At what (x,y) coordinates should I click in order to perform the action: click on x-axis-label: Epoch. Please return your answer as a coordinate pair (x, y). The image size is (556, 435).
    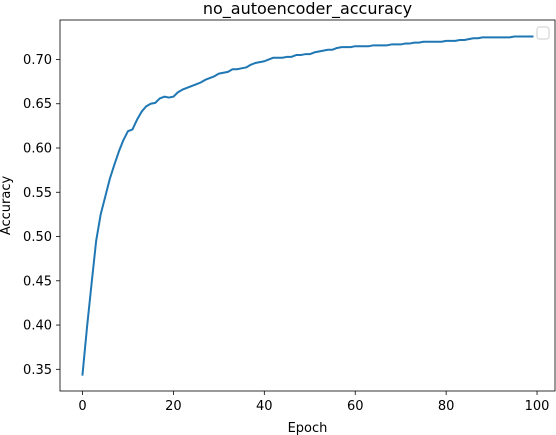
    Looking at the image, I should click on (308, 428).